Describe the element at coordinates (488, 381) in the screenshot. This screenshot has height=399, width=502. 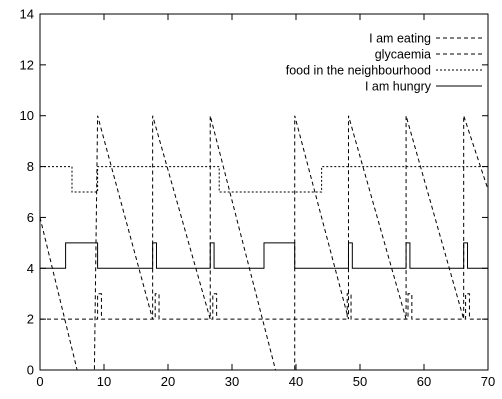
I see `x-tick-label: 70` at that location.